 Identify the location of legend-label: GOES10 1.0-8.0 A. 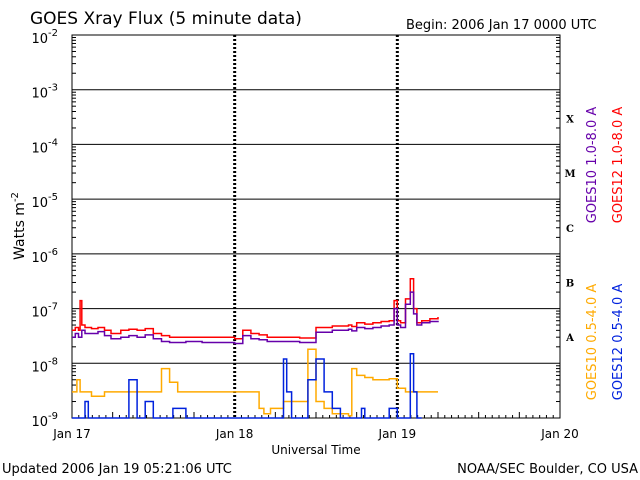
(592, 165).